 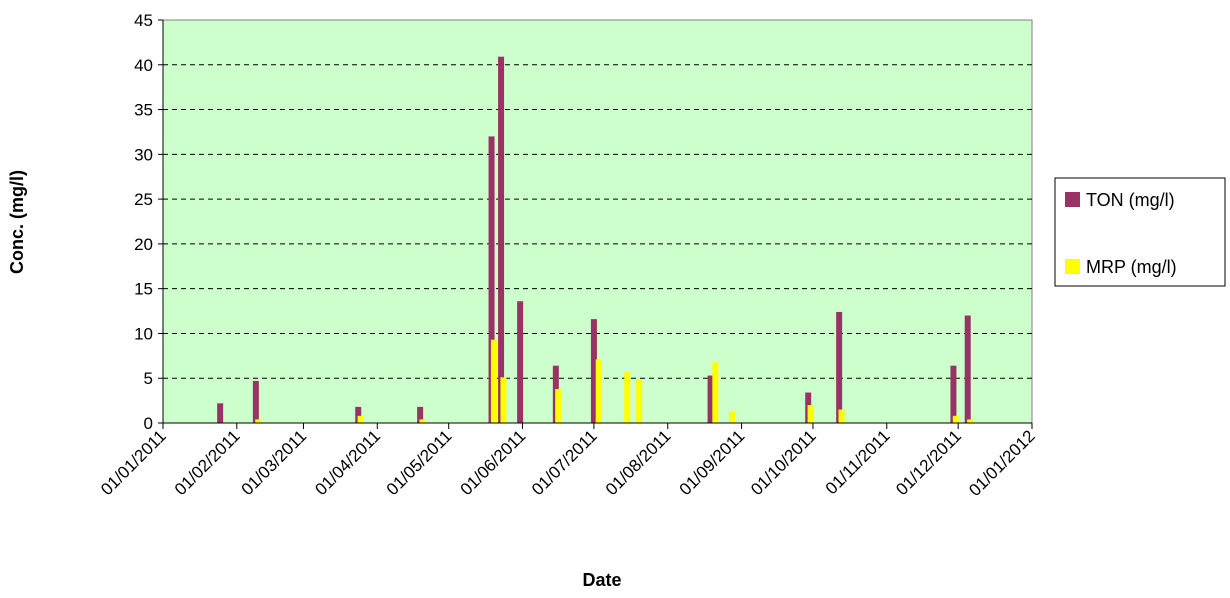 What do you see at coordinates (638, 462) in the screenshot?
I see `x-tick-label: 01/08/2011` at bounding box center [638, 462].